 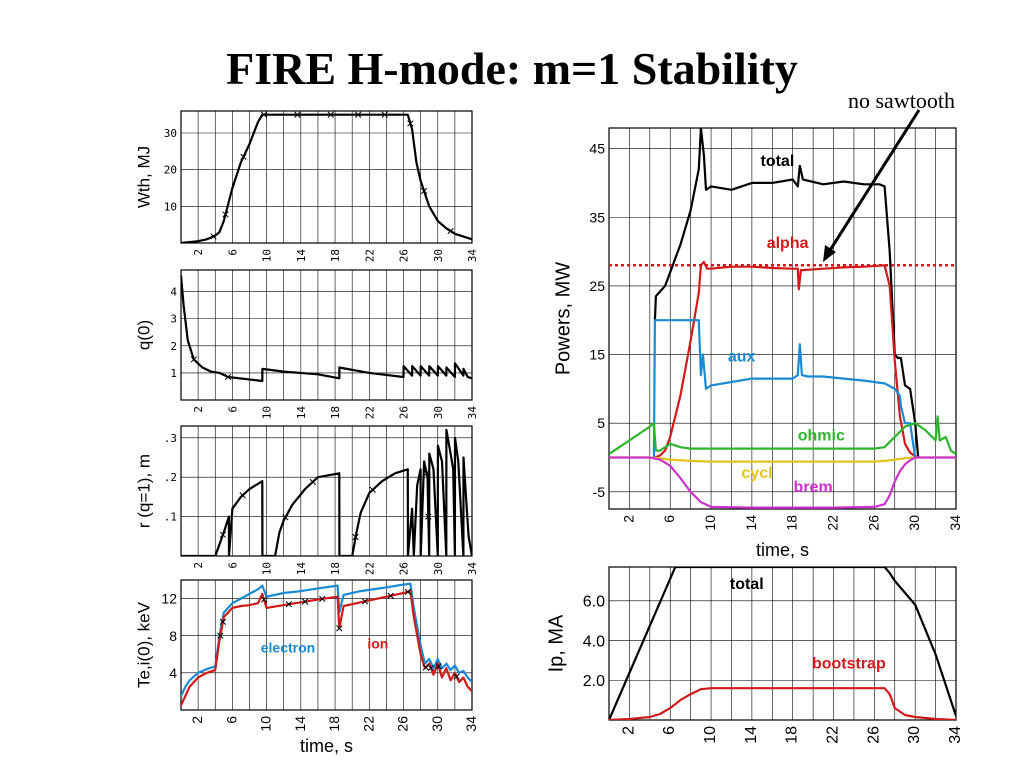 I want to click on y-tick-label: 3, so click(x=173, y=319).